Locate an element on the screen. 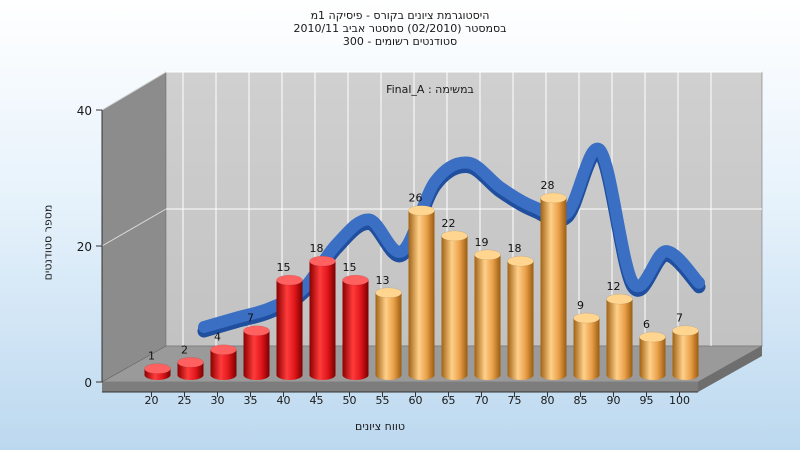 This screenshot has height=450, width=800. bar-value-label: 4 is located at coordinates (217, 337).